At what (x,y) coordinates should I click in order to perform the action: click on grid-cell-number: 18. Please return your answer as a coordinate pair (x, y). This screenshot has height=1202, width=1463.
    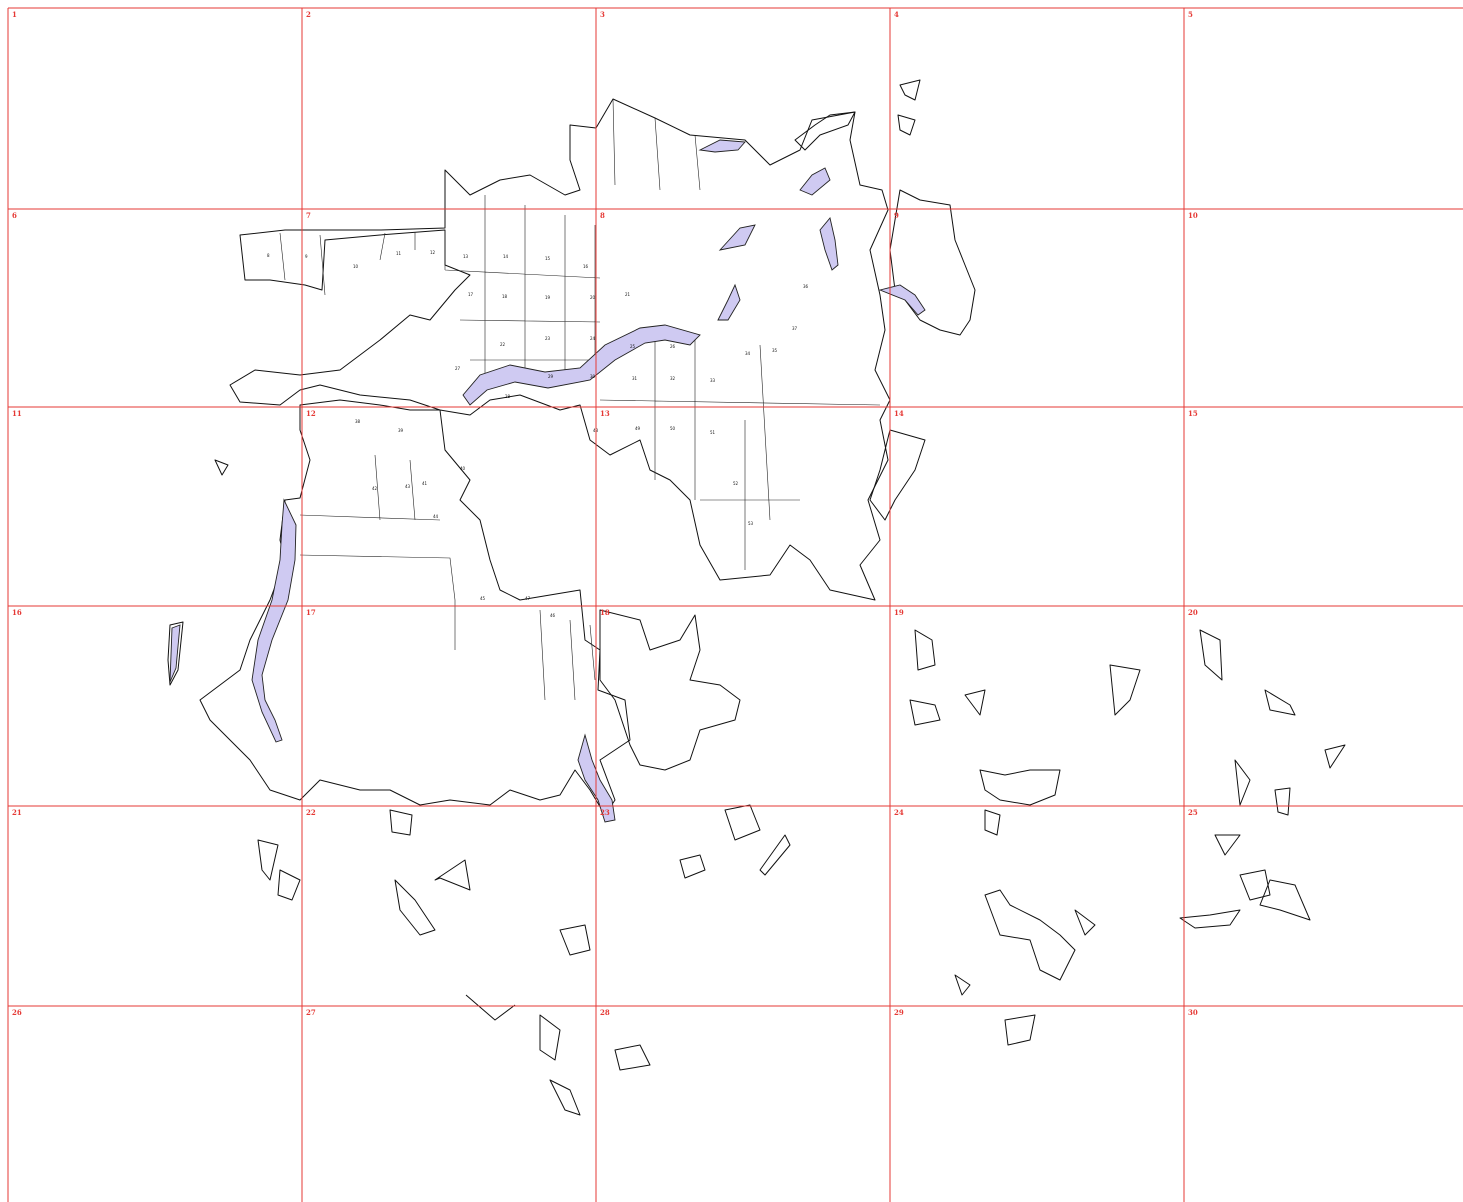
    Looking at the image, I should click on (605, 612).